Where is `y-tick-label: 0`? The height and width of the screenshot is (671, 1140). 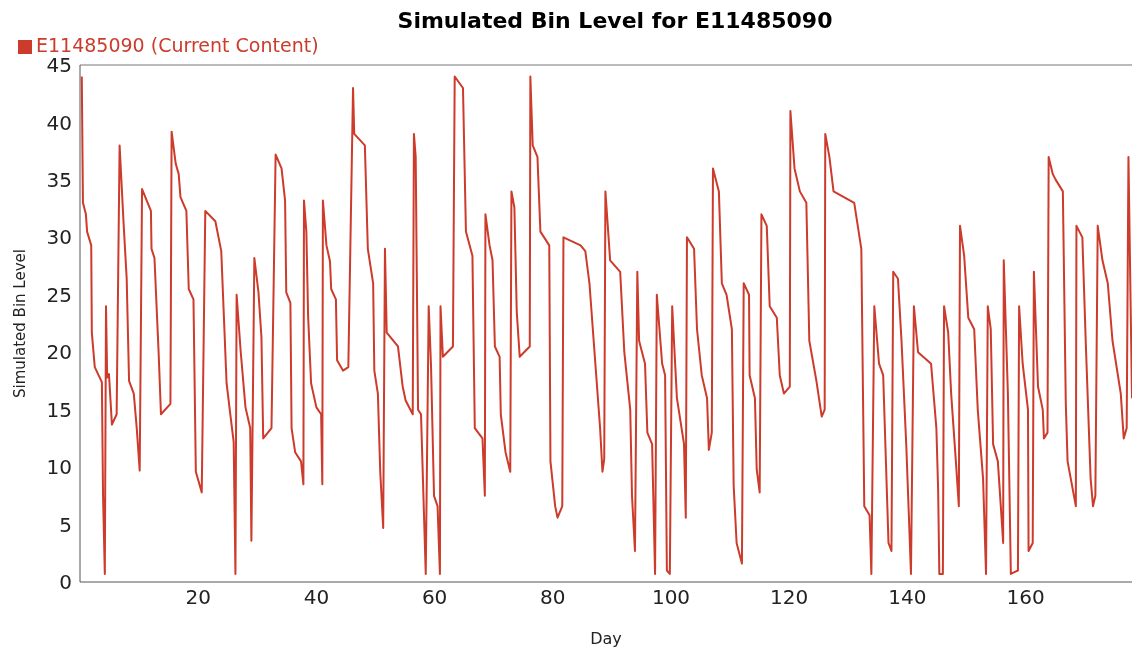
y-tick-label: 0 is located at coordinates (65, 582).